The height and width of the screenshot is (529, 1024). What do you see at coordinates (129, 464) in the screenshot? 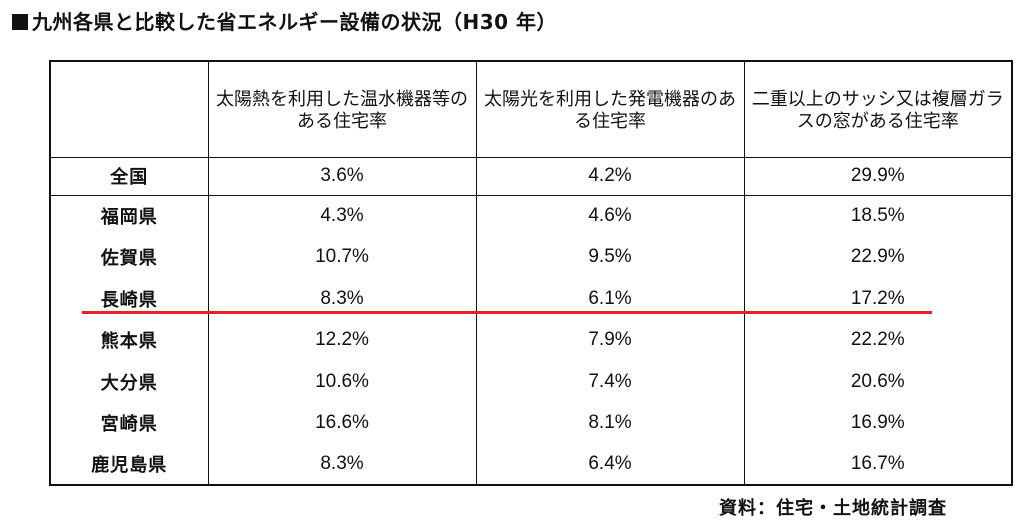
I see `row-label: 鹿児島県` at bounding box center [129, 464].